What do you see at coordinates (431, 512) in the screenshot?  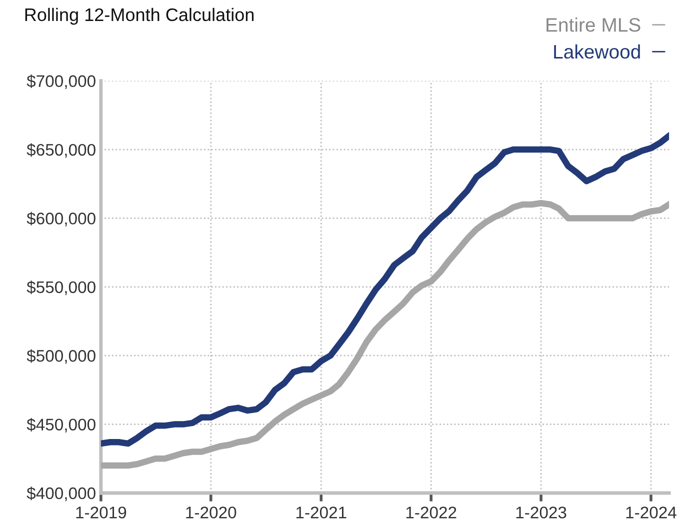 I see `x-tick-label: 1-2022` at bounding box center [431, 512].